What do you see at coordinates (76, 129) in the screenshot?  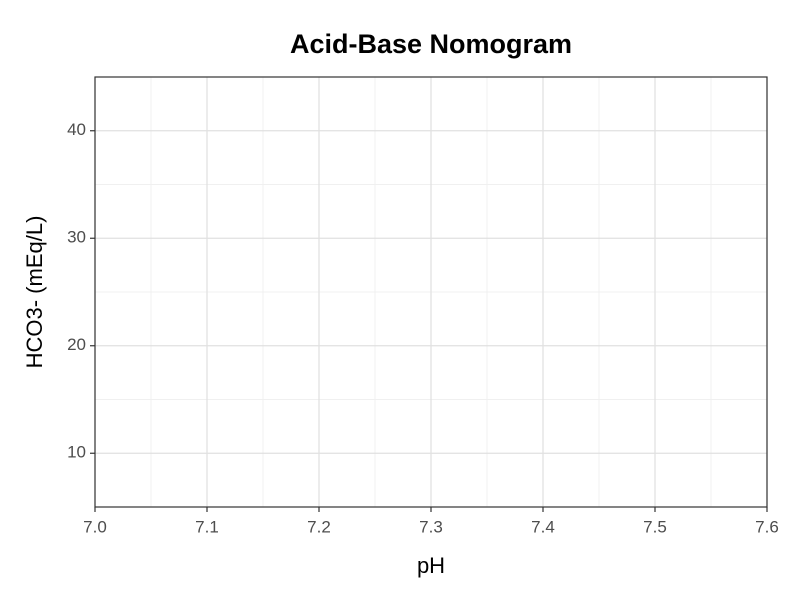 I see `y-tick-label: 40` at bounding box center [76, 129].